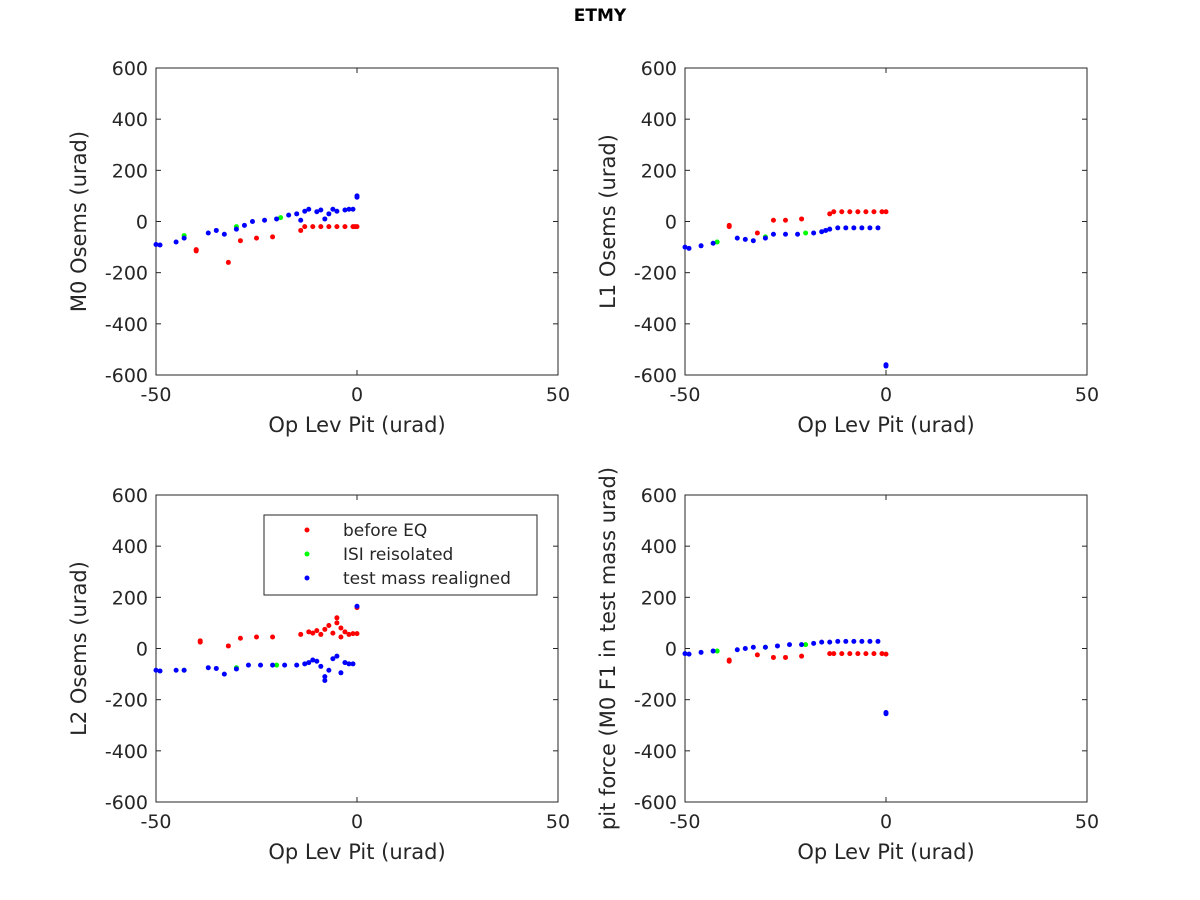 This screenshot has width=1200, height=900. I want to click on y-axis-label: M0 Osems (urad), so click(79, 221).